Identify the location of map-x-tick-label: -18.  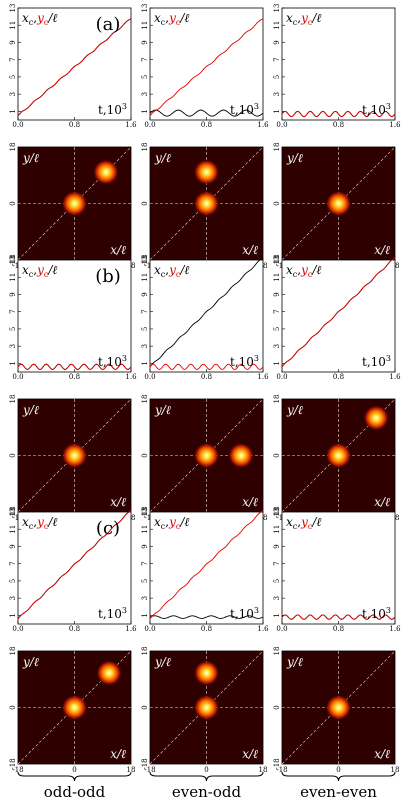
(149, 770).